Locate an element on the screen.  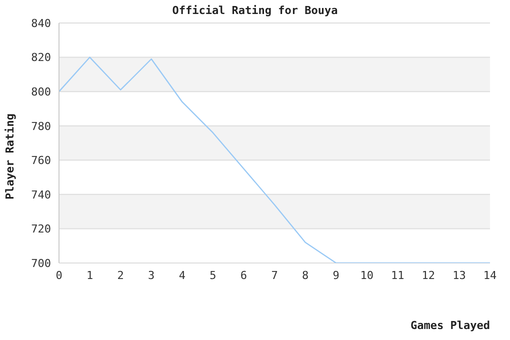
x-tick-label: 1 is located at coordinates (90, 275).